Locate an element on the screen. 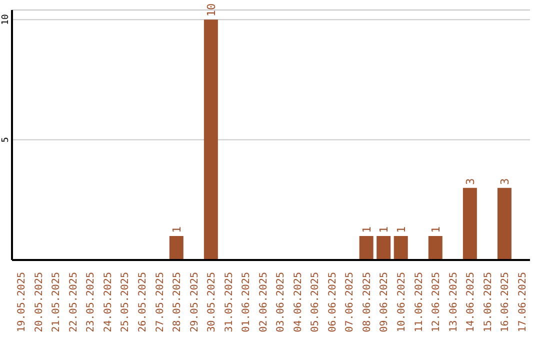 This screenshot has height=340, width=540. data-label: 10 is located at coordinates (211, 10).